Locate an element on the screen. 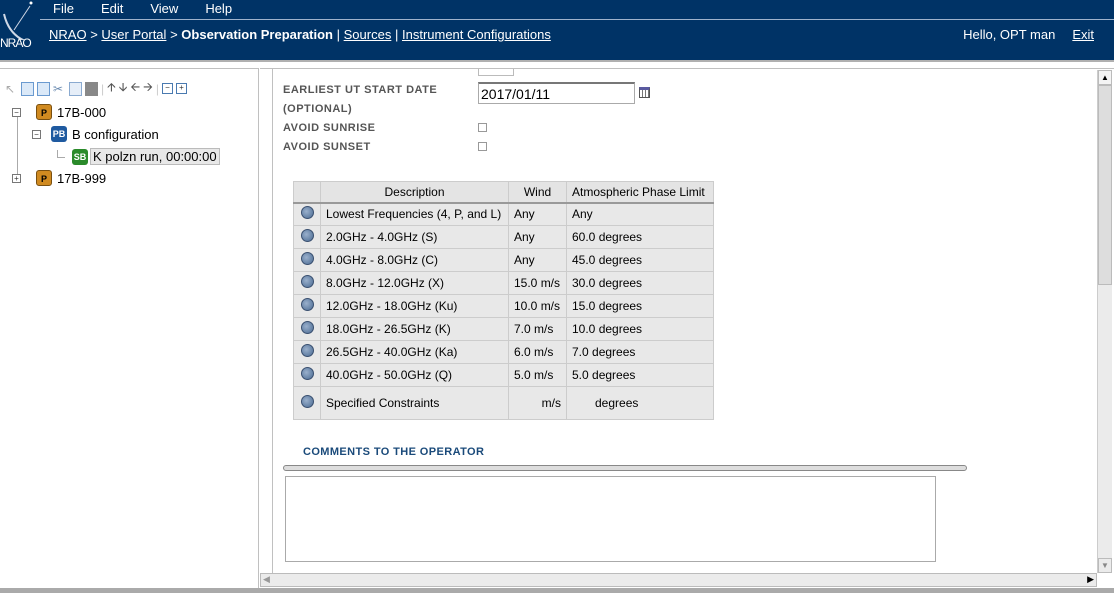 This screenshot has height=593, width=1114. menu-help: Help is located at coordinates (219, 8).